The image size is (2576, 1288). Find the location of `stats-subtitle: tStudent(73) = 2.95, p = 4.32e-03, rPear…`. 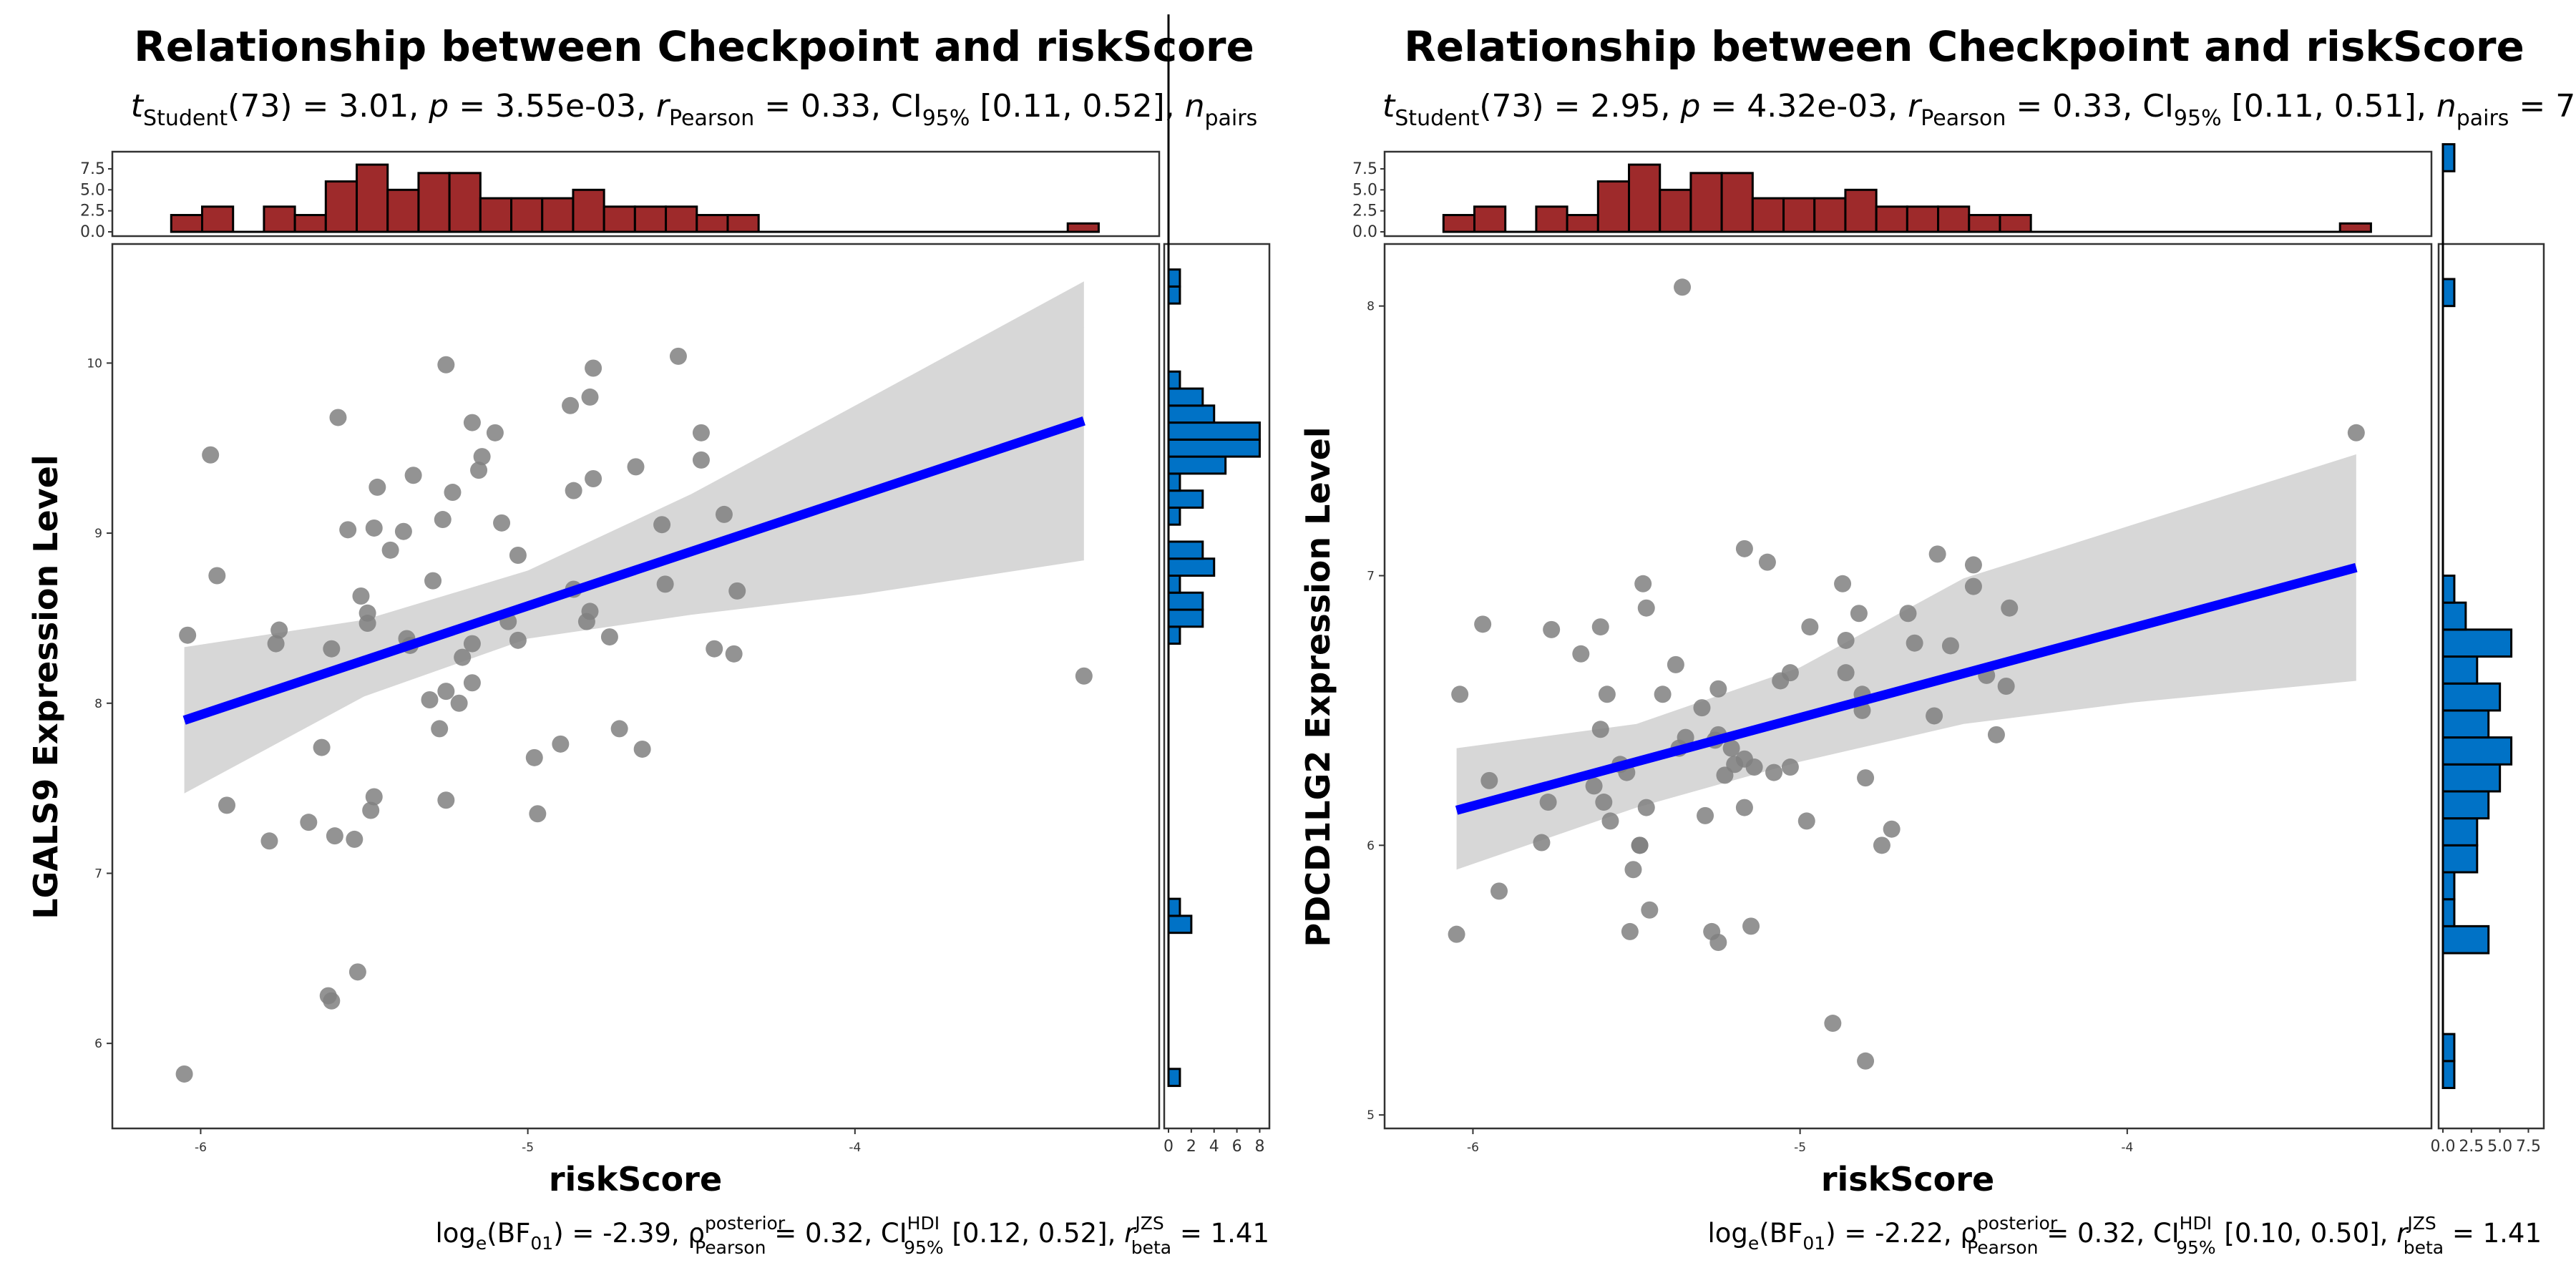

stats-subtitle: tStudent(73) = 2.95, p = 4.32e-03, rPear… is located at coordinates (1979, 109).